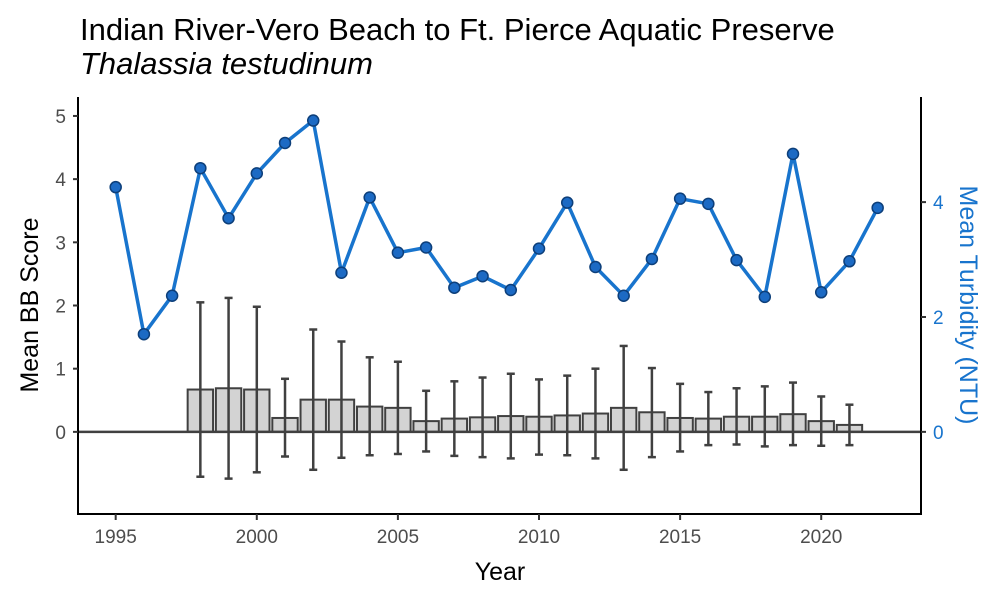 This screenshot has width=1000, height=600. Describe the element at coordinates (567, 202) in the screenshot. I see `turbidity-point-2011` at that location.